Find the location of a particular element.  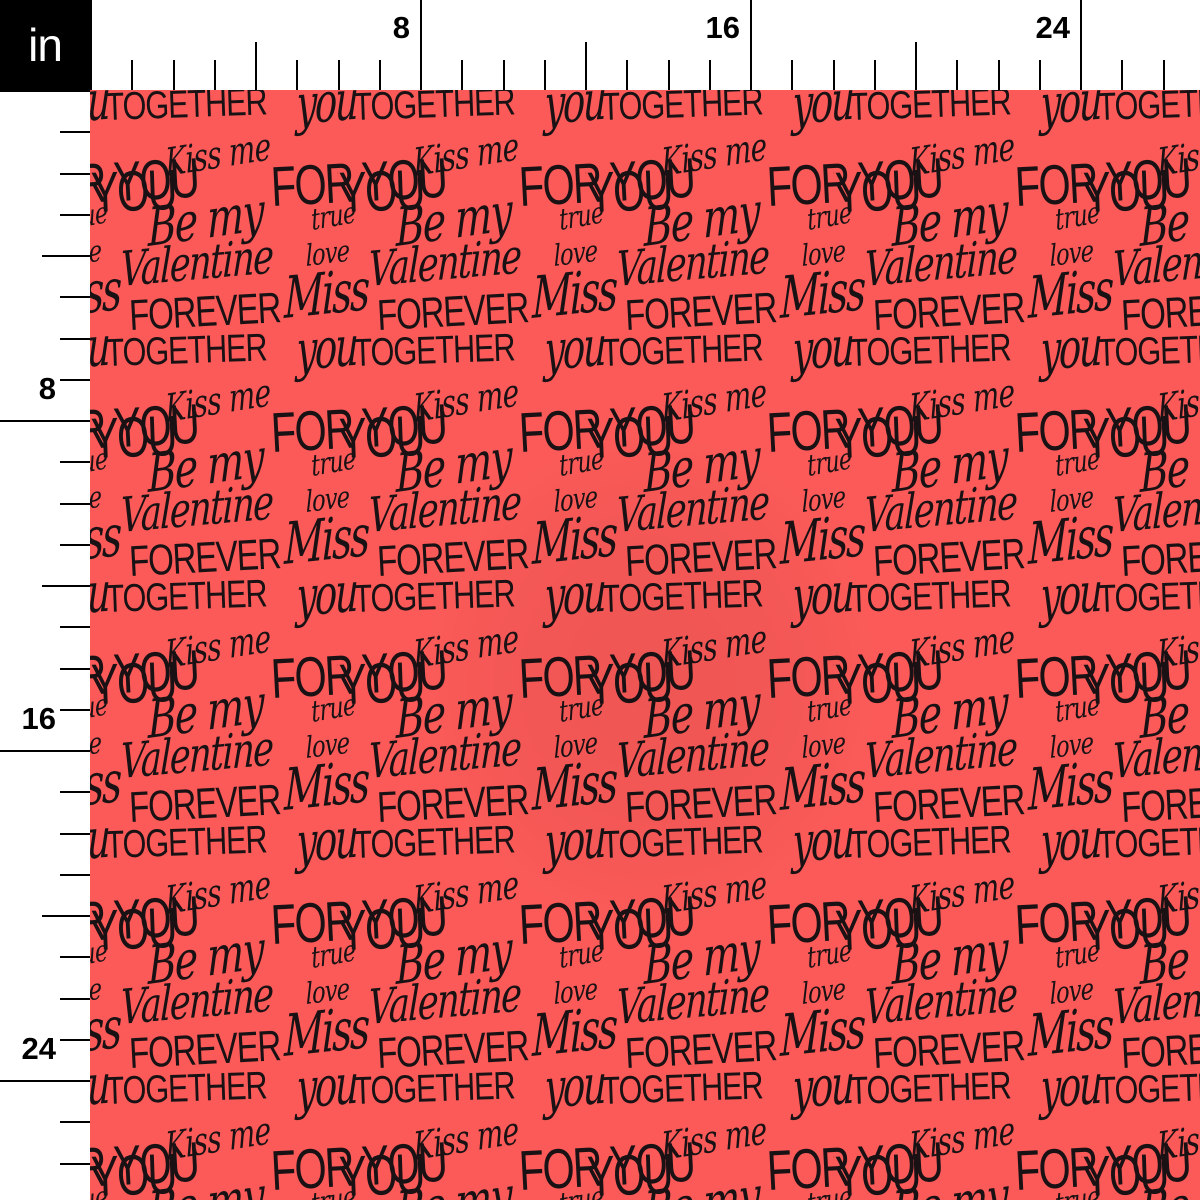

ruler-top-label: 24 is located at coordinates (1052, 27).